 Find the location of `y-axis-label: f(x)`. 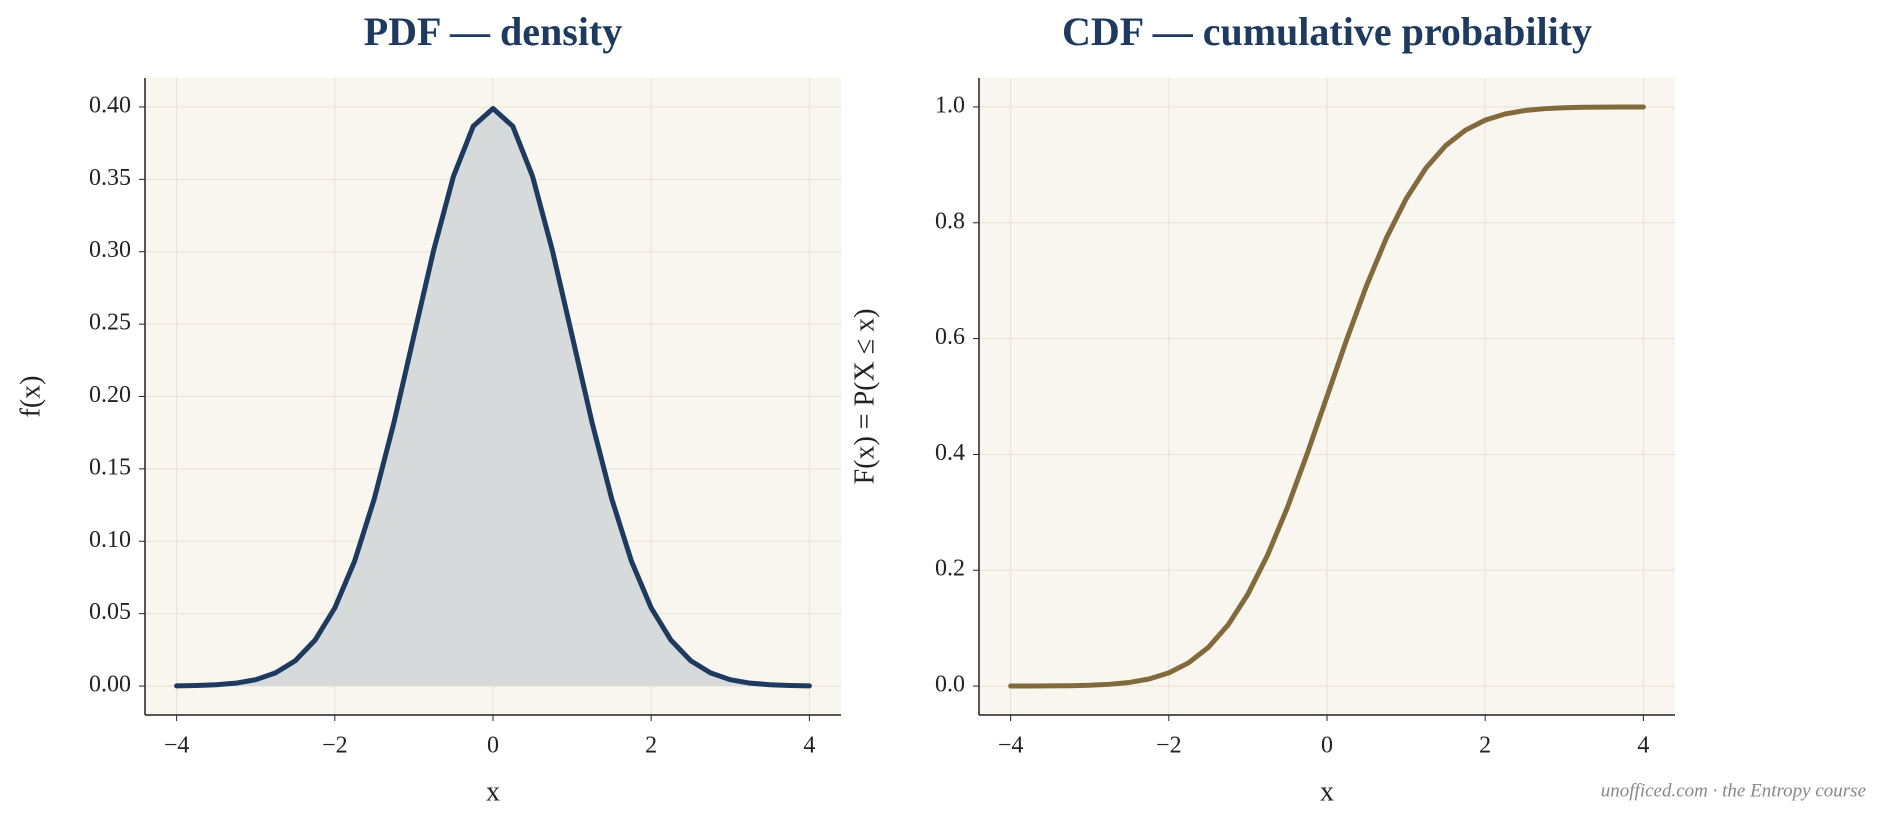

y-axis-label: f(x) is located at coordinates (30, 397).